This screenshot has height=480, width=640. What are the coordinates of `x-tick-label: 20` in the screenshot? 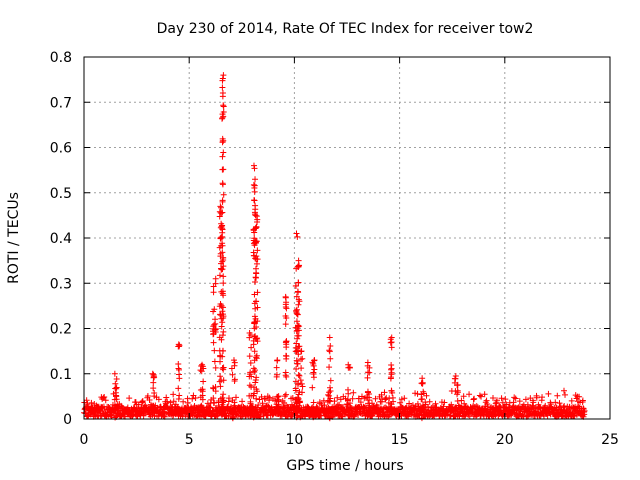 It's located at (505, 440).